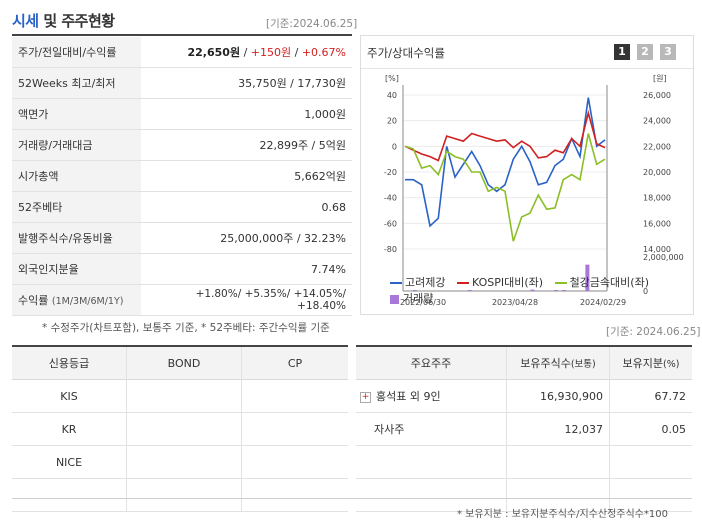 The image size is (702, 525). Describe the element at coordinates (214, 52) in the screenshot. I see `current-price: 22,650원` at that location.